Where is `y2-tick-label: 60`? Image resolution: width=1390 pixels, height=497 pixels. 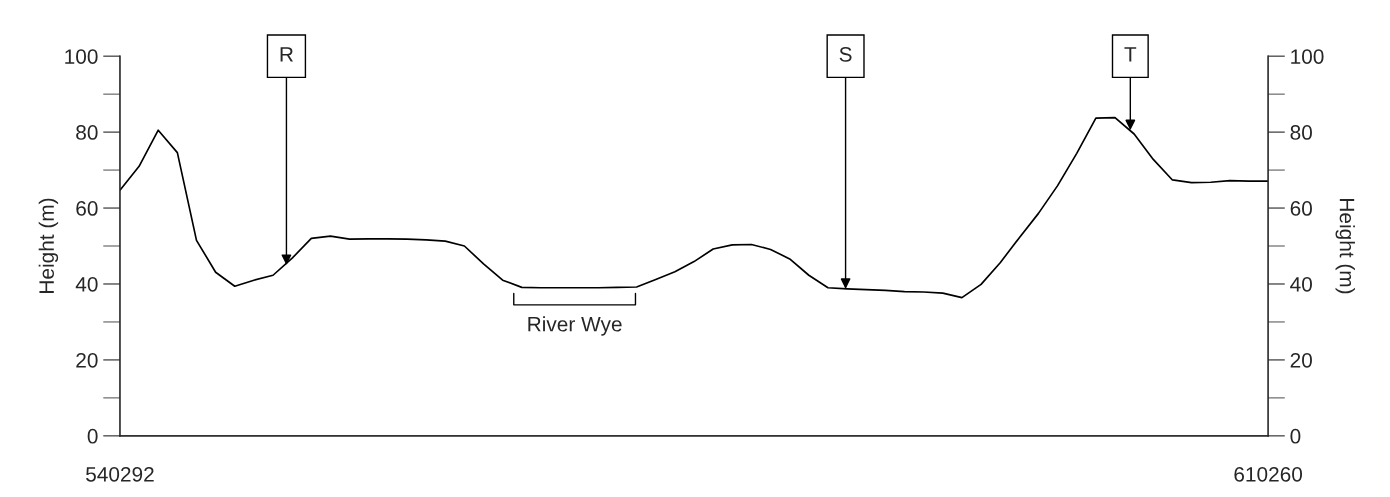 y2-tick-label: 60 is located at coordinates (1301, 208).